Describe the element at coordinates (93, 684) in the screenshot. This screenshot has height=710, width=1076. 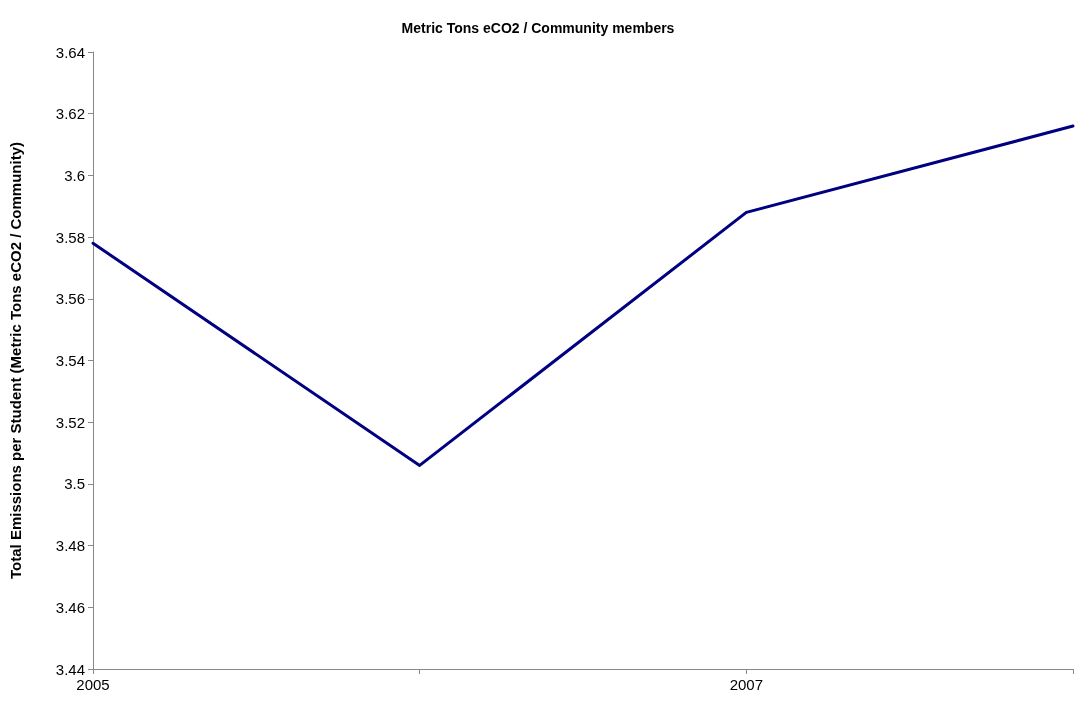
I see `x-tick-label: 2005` at that location.